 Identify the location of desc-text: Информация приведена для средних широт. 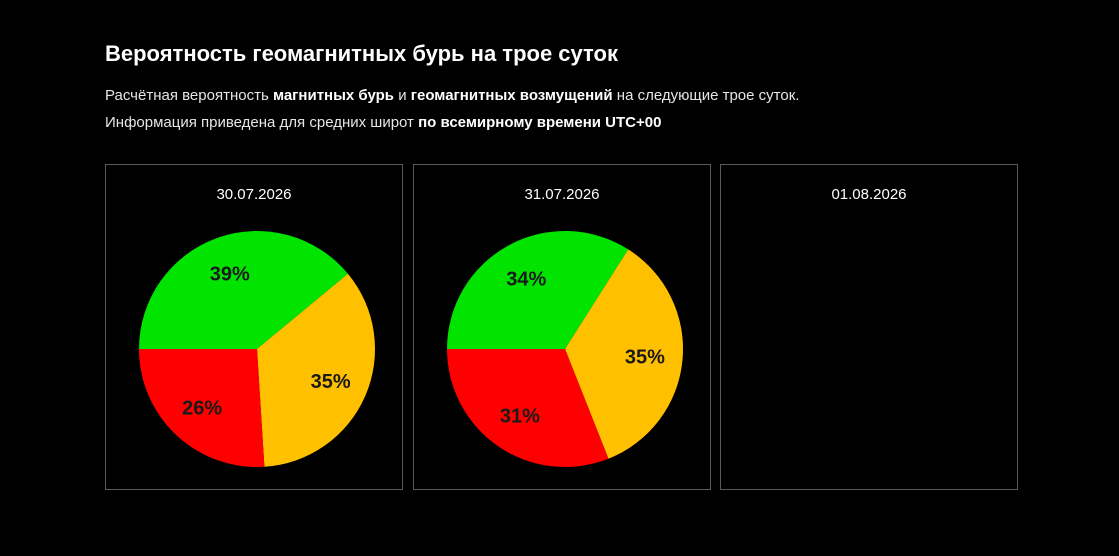
(262, 122).